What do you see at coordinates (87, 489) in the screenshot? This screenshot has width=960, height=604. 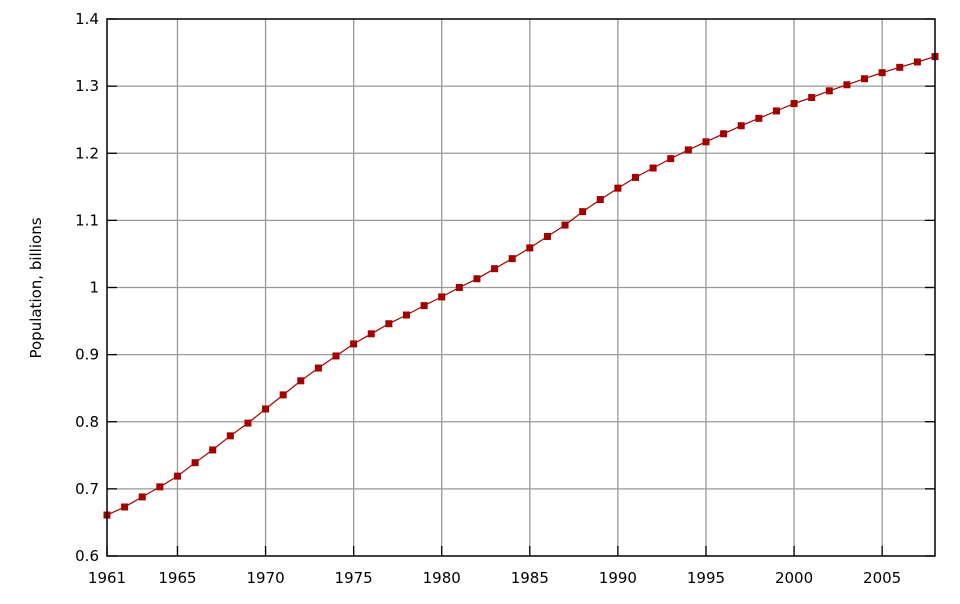 I see `y-tick-label: 0.7` at bounding box center [87, 489].